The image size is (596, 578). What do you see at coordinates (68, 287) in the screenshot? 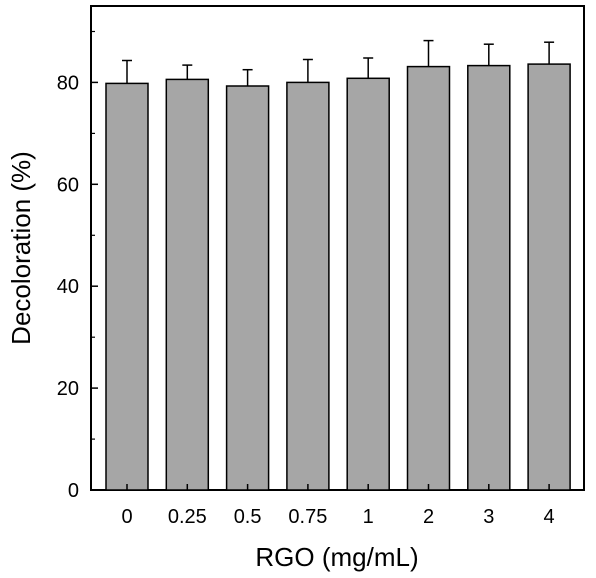
I see `y-tick-label: 40` at bounding box center [68, 287].